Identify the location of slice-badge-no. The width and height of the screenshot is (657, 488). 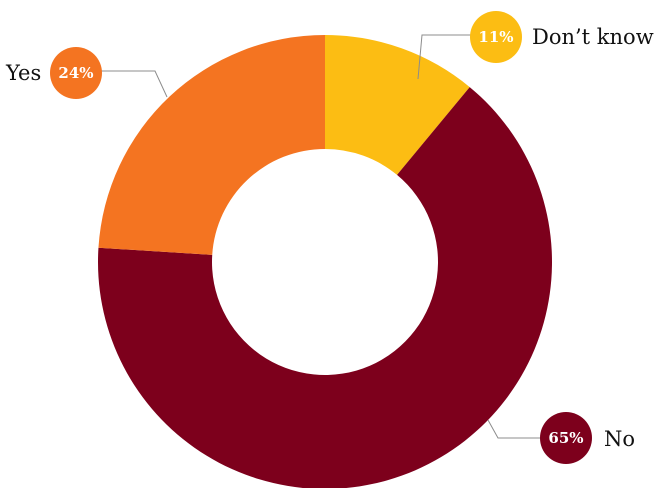
(566, 438).